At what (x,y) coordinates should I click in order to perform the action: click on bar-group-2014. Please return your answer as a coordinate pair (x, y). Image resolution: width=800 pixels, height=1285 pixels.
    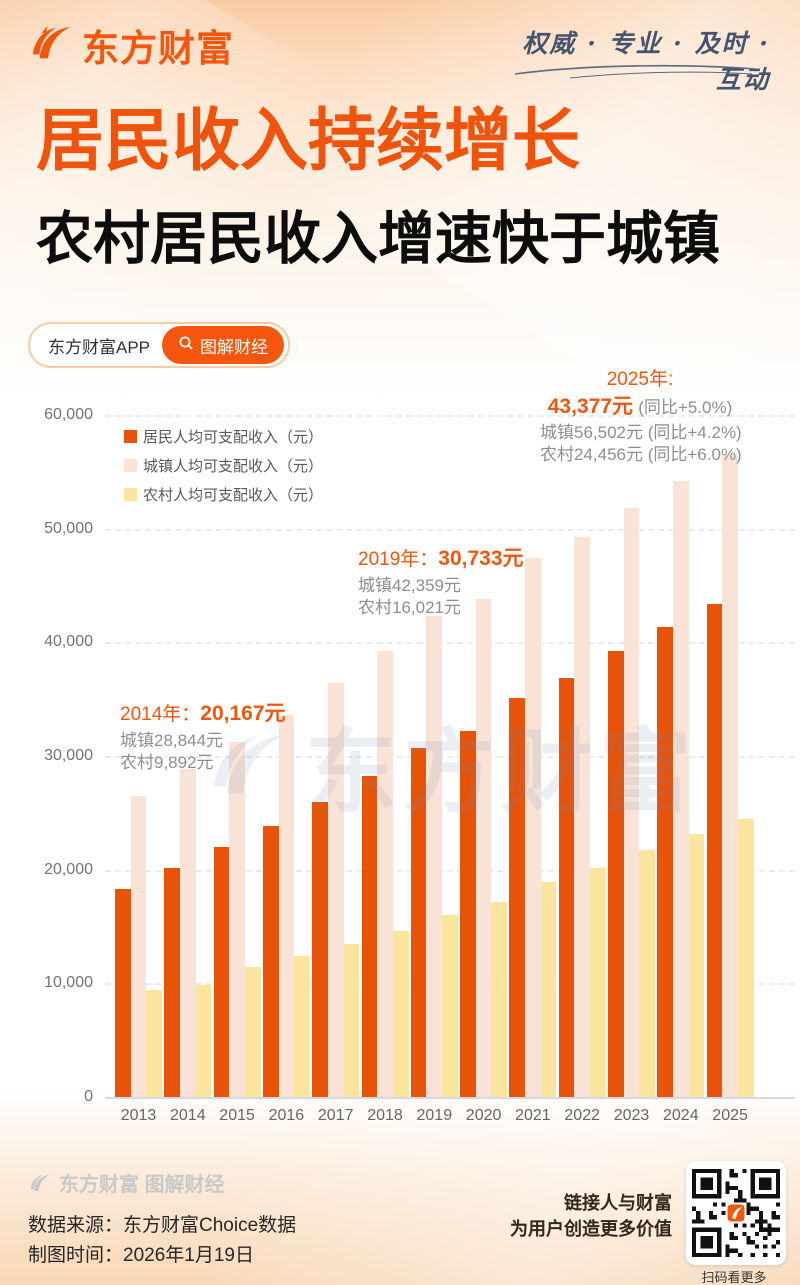
    Looking at the image, I should click on (188, 933).